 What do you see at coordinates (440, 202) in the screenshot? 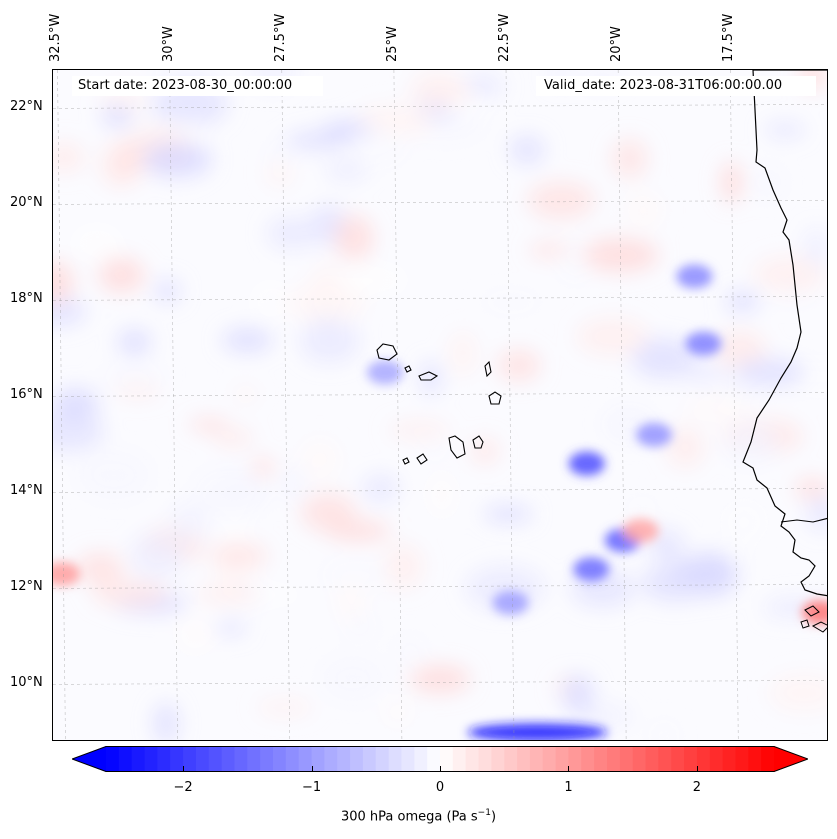
I see `parallel-line` at bounding box center [440, 202].